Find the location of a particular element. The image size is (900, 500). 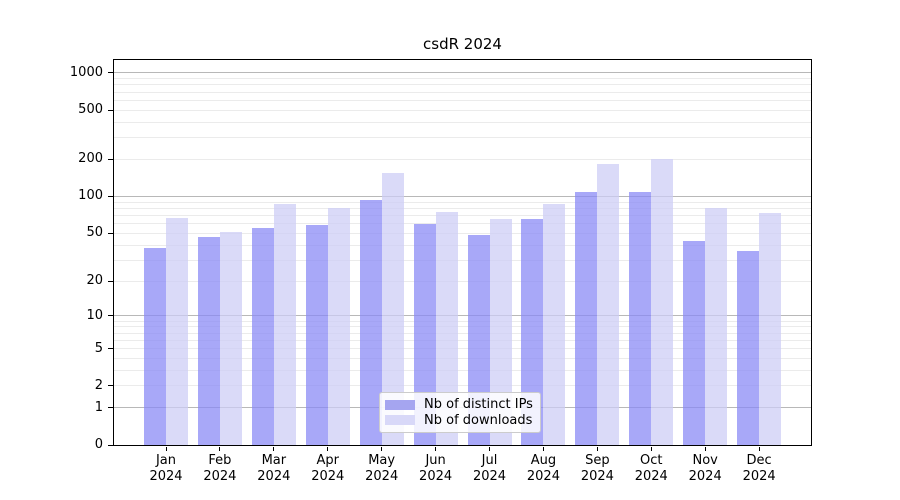

bar-distinct-ips-may is located at coordinates (370, 322).